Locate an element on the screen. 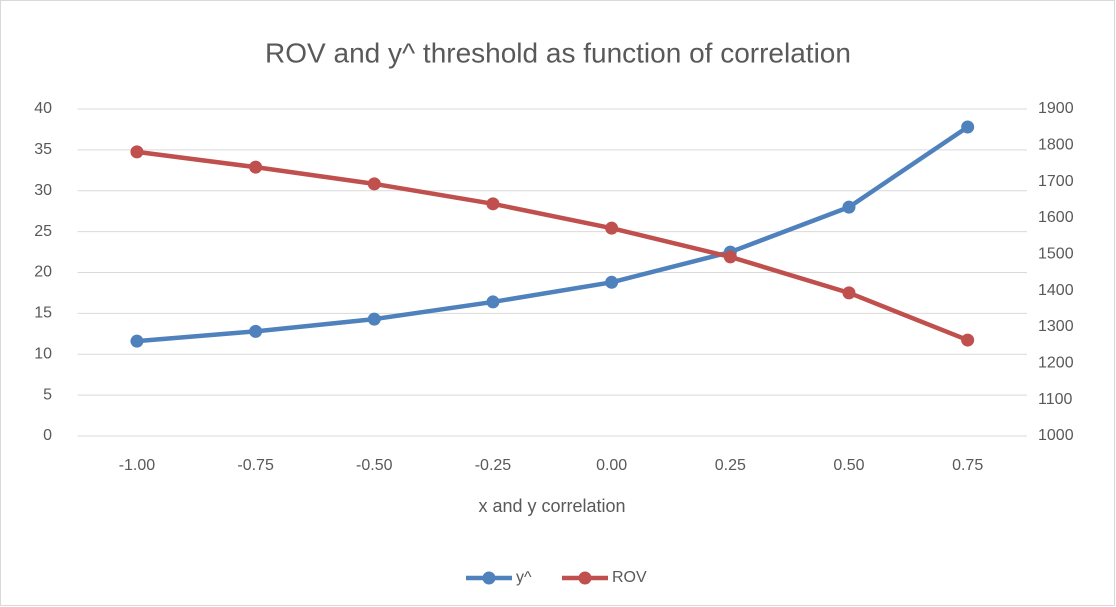  y2-tick-label: 1800 is located at coordinates (1056, 145).